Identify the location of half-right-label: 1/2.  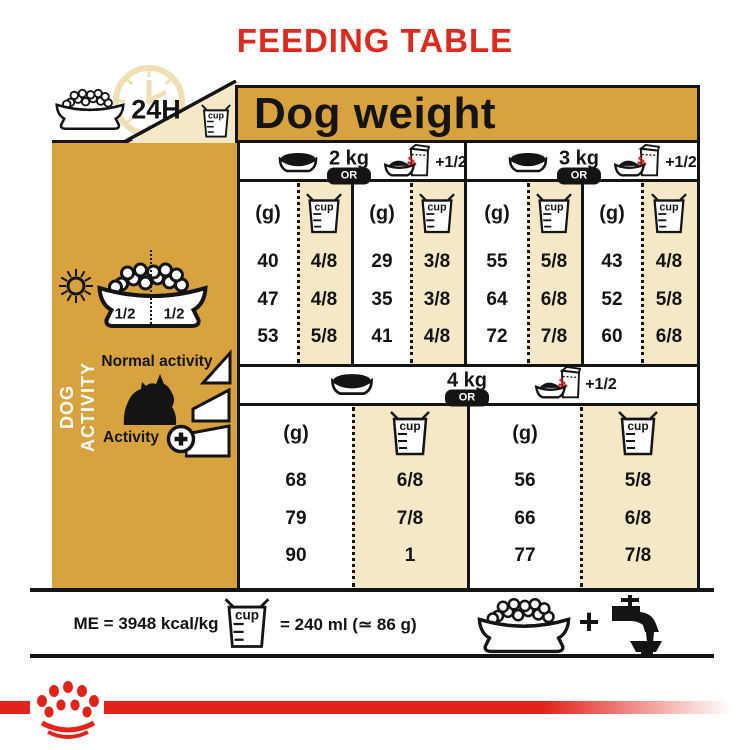
(174, 314).